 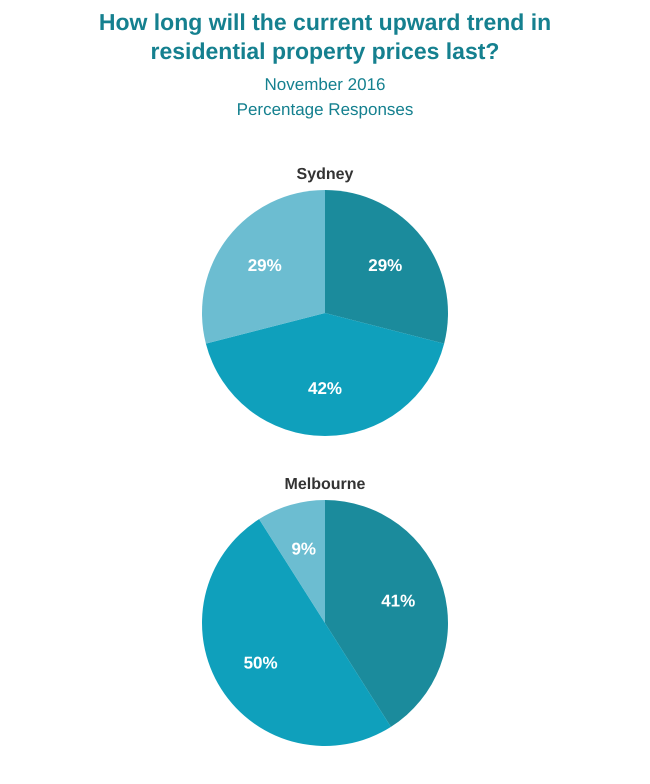 I want to click on data-label: 41%, so click(x=398, y=600).